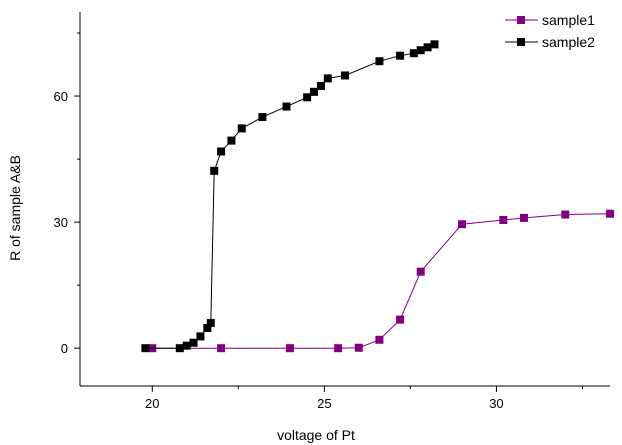 Image resolution: width=622 pixels, height=445 pixels. I want to click on y-axis-title: R of sample A&B, so click(15, 208).